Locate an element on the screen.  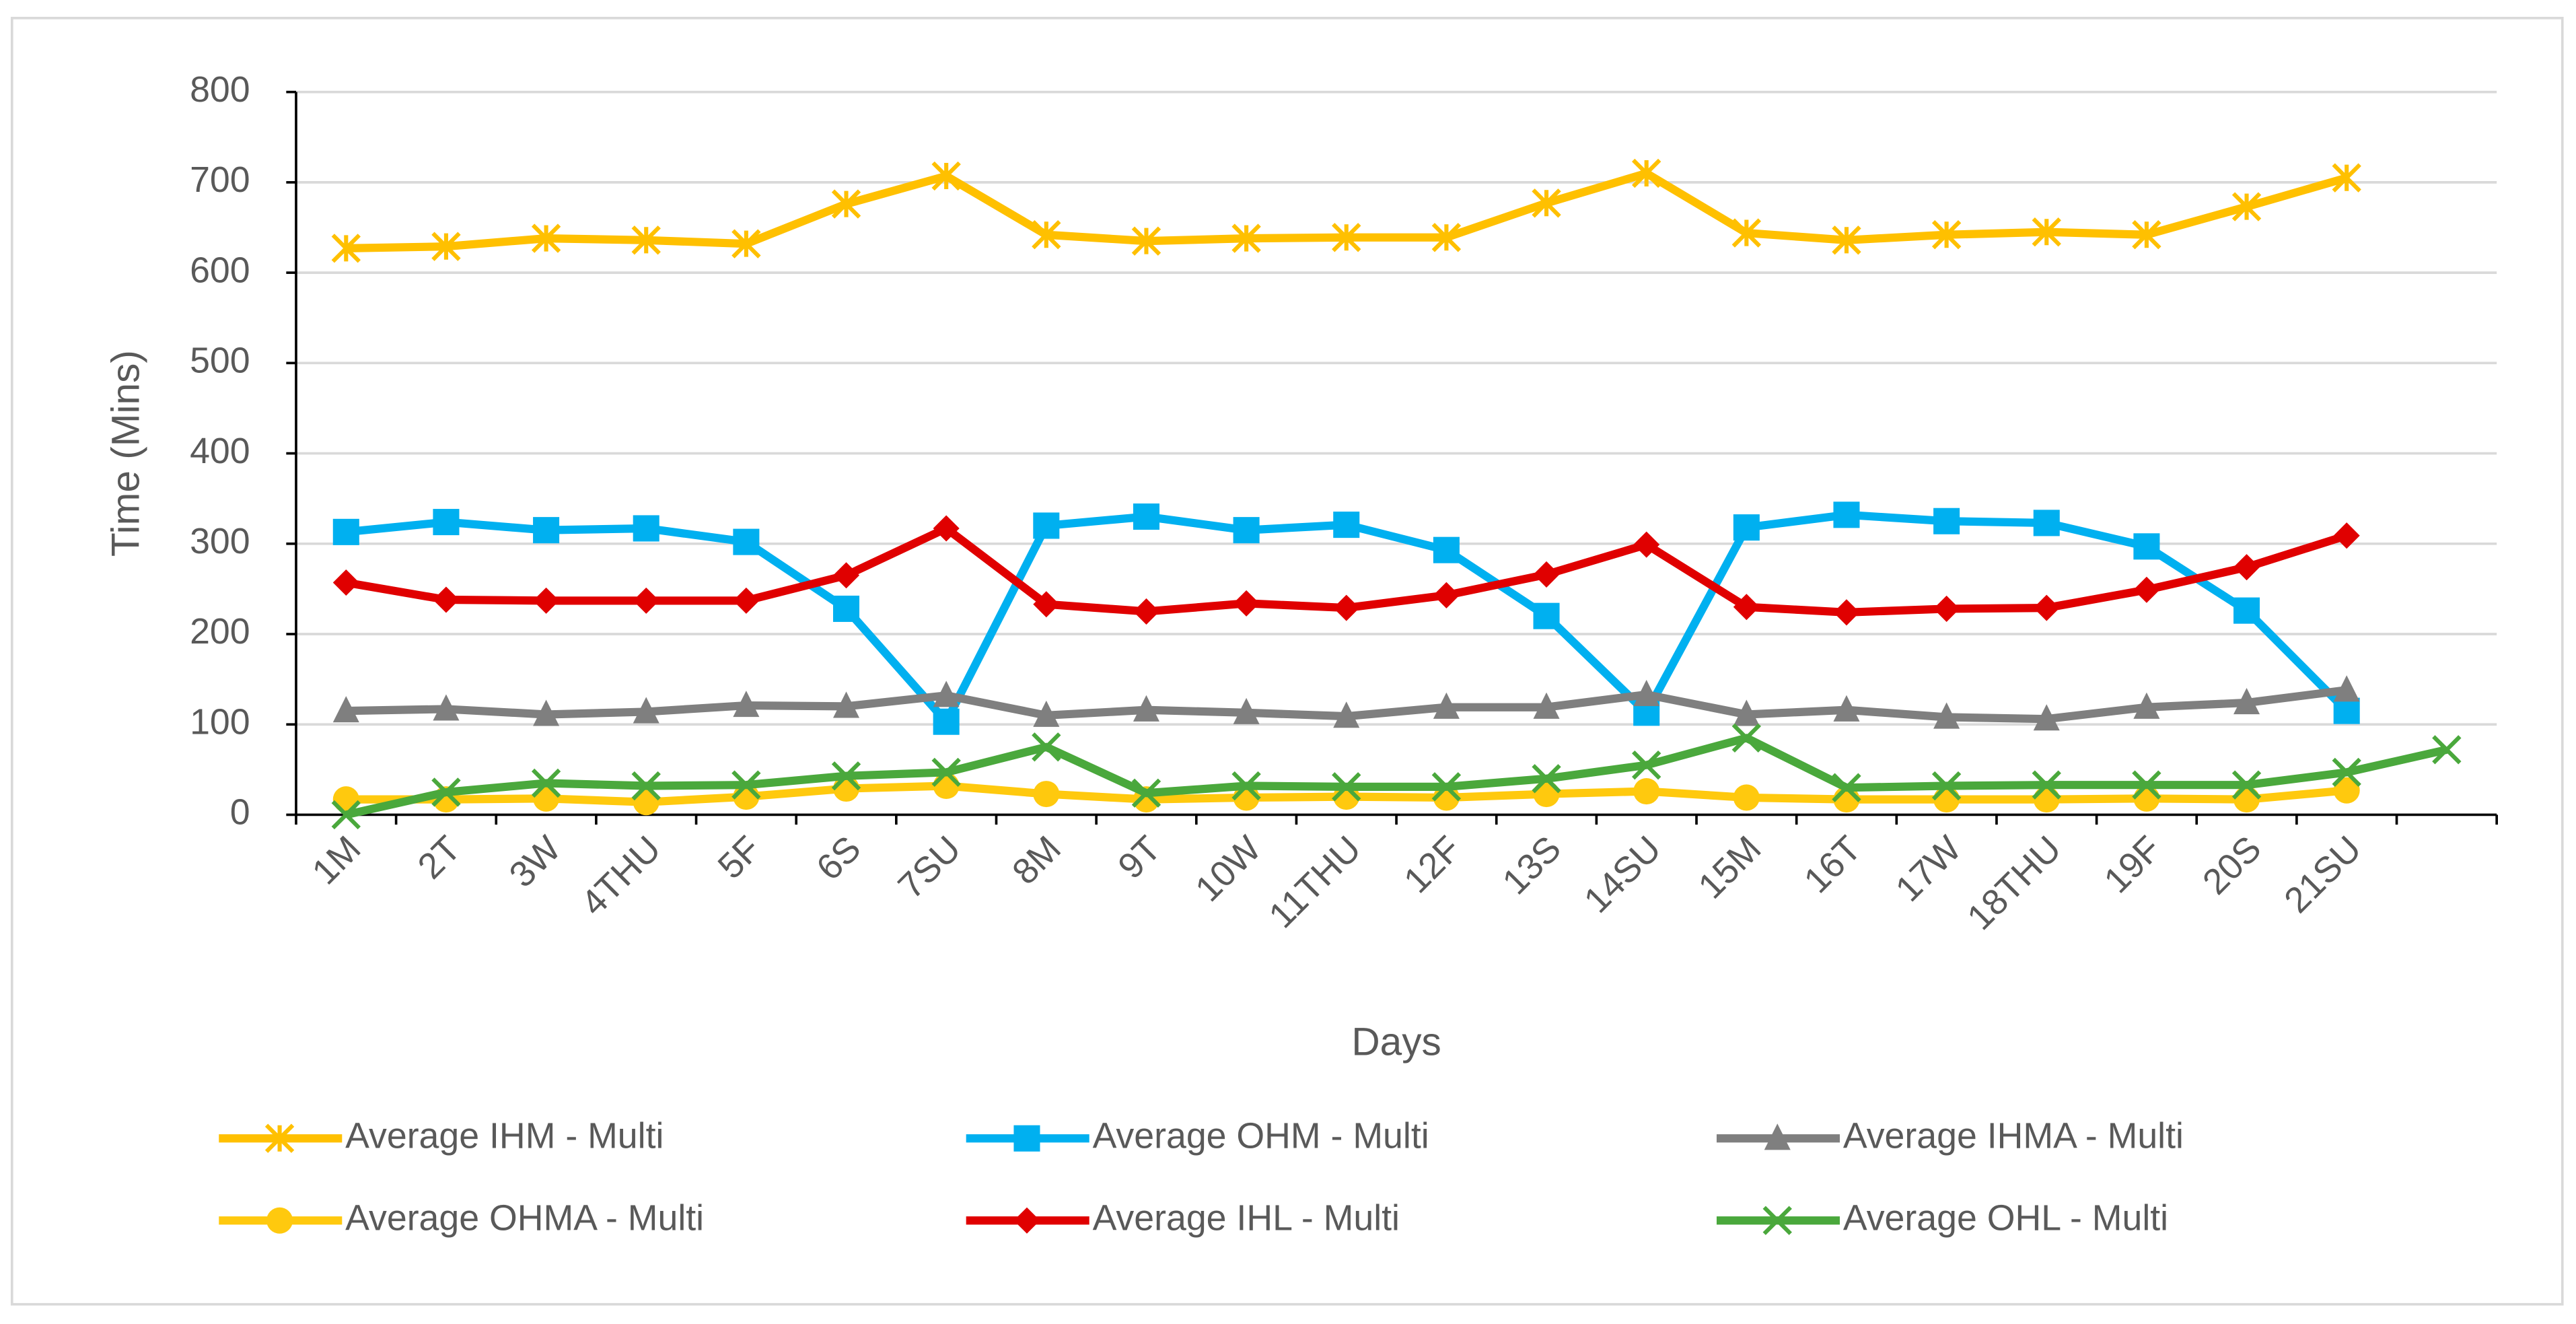
legend-label: Average IHMA - Multi is located at coordinates (2013, 1135).